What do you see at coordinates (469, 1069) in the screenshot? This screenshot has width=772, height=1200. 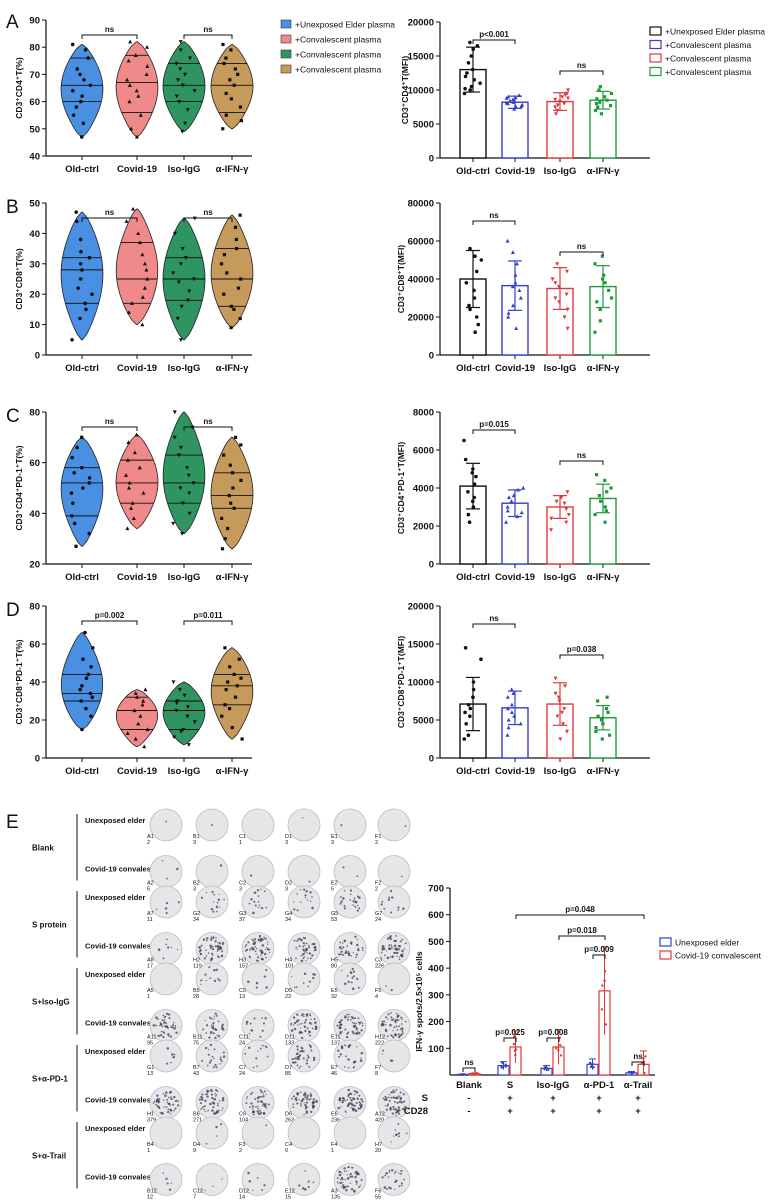 I see `significance-bracket` at bounding box center [469, 1069].